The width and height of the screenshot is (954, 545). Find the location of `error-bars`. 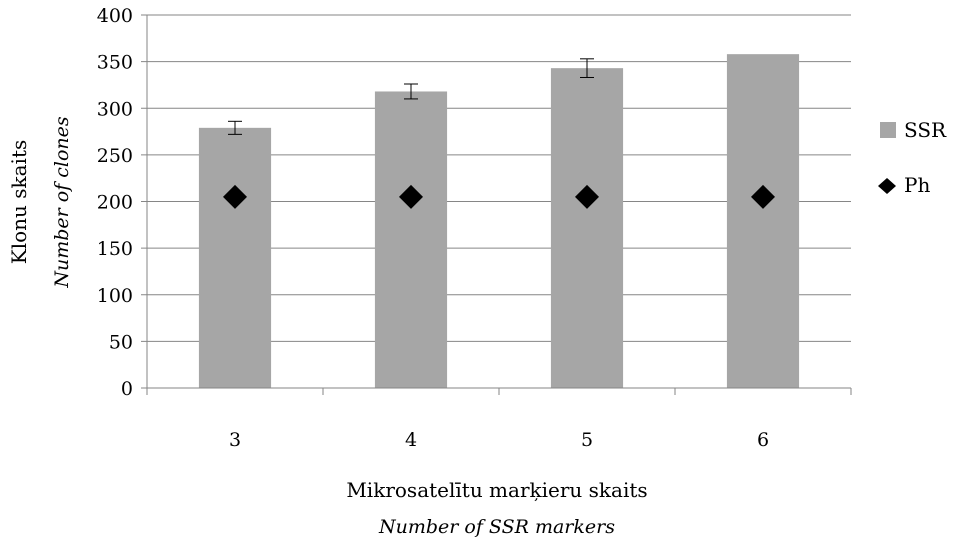

error-bars is located at coordinates (411, 96).